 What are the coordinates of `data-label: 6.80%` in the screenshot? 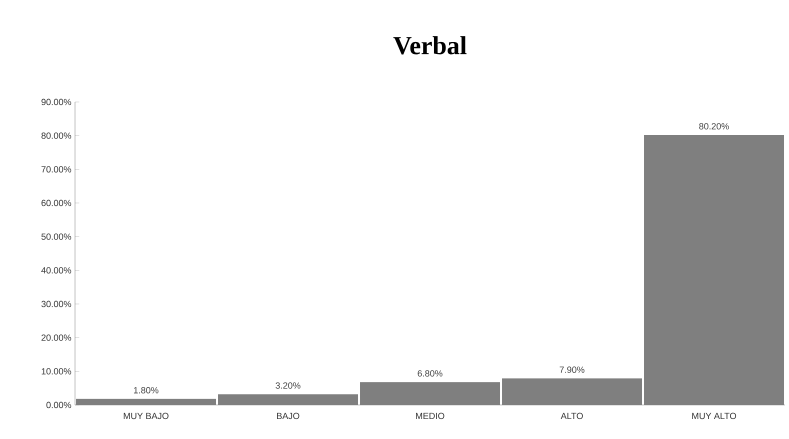 It's located at (430, 373).